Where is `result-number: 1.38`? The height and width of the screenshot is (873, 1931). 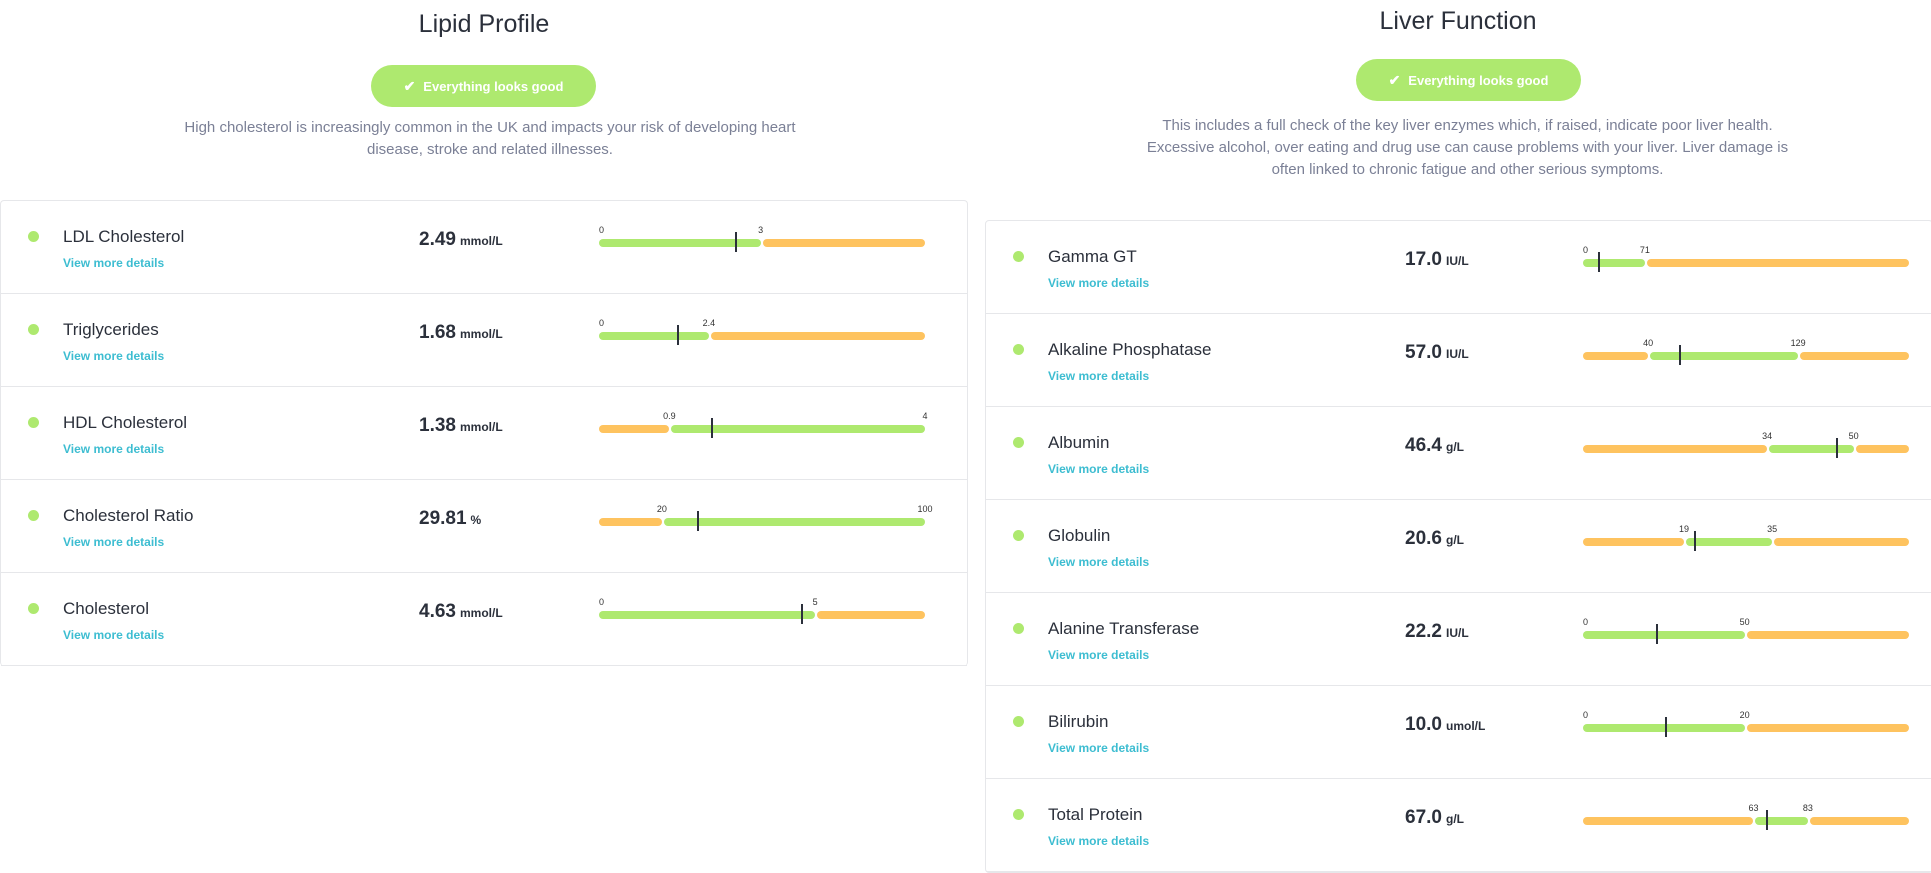
result-number: 1.38 is located at coordinates (437, 425).